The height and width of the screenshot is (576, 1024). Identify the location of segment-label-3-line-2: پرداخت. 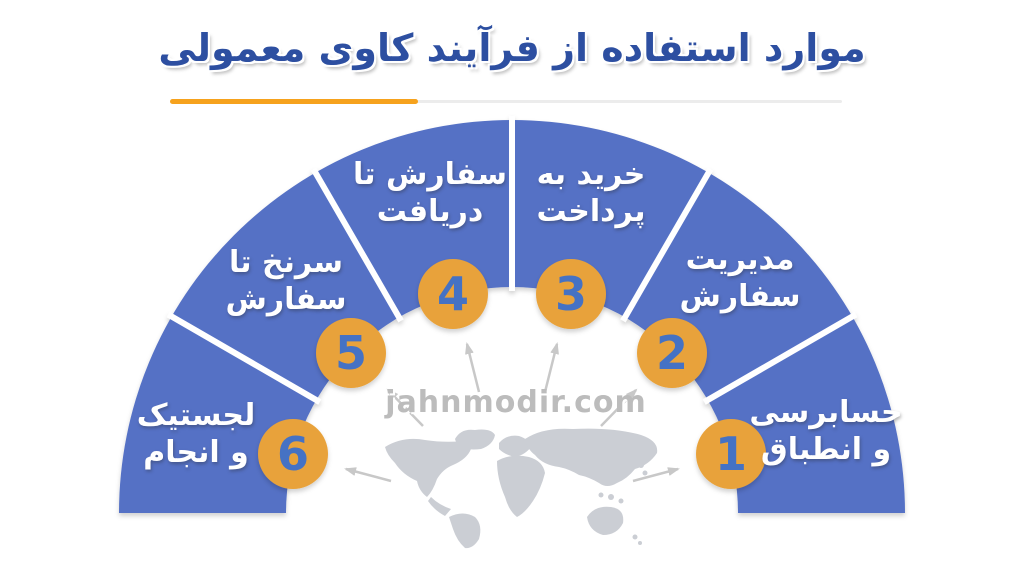
(591, 211).